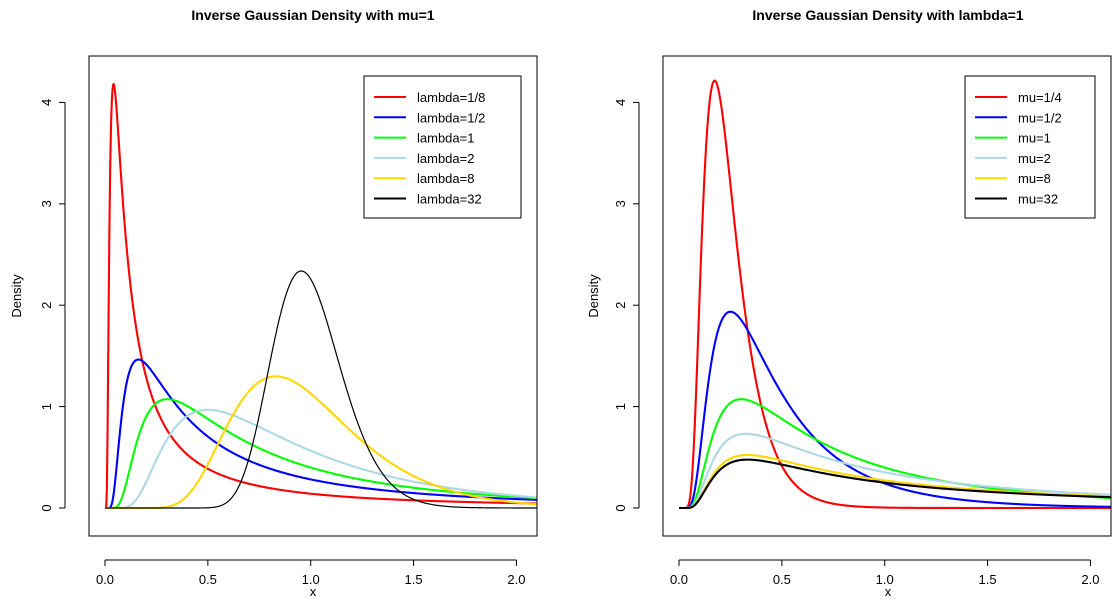  I want to click on legend-label: mu=32, so click(1038, 199).